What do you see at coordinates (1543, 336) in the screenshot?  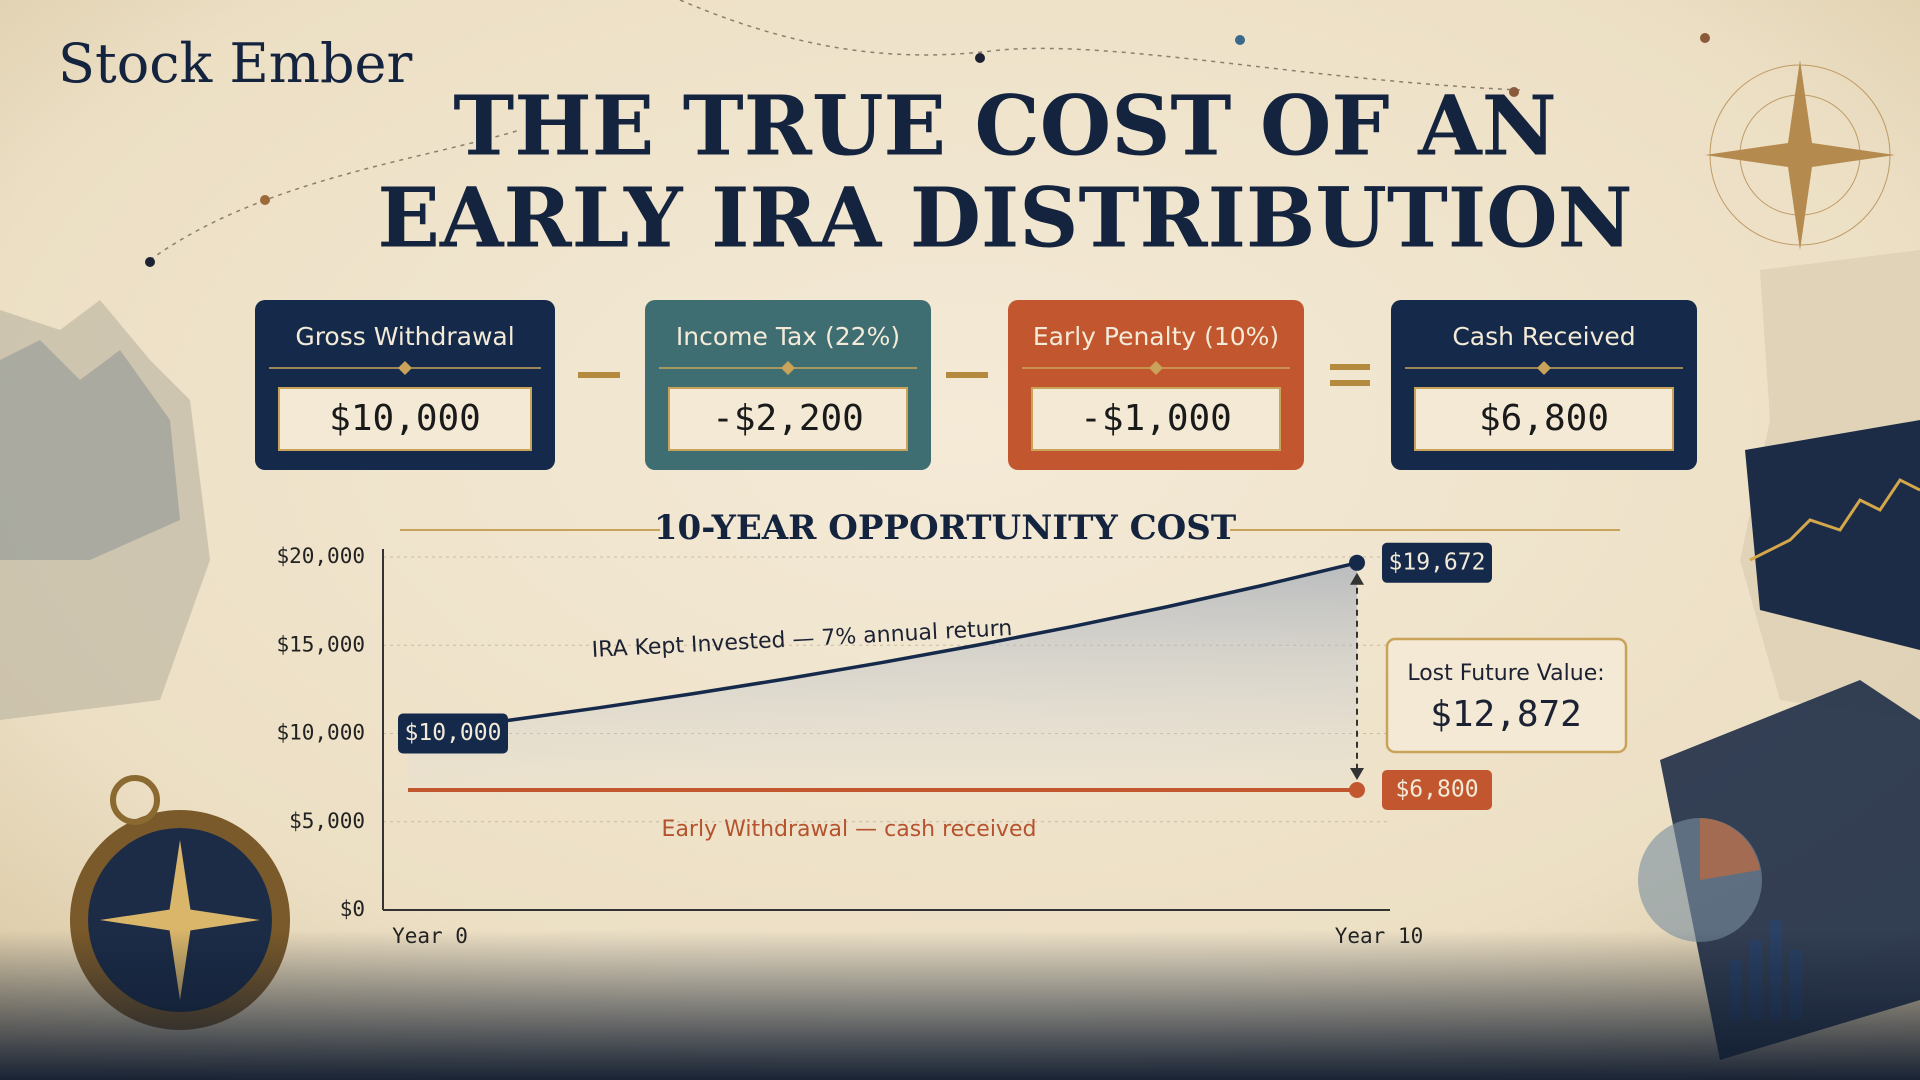 I see `equation-label: Cash Received` at bounding box center [1543, 336].